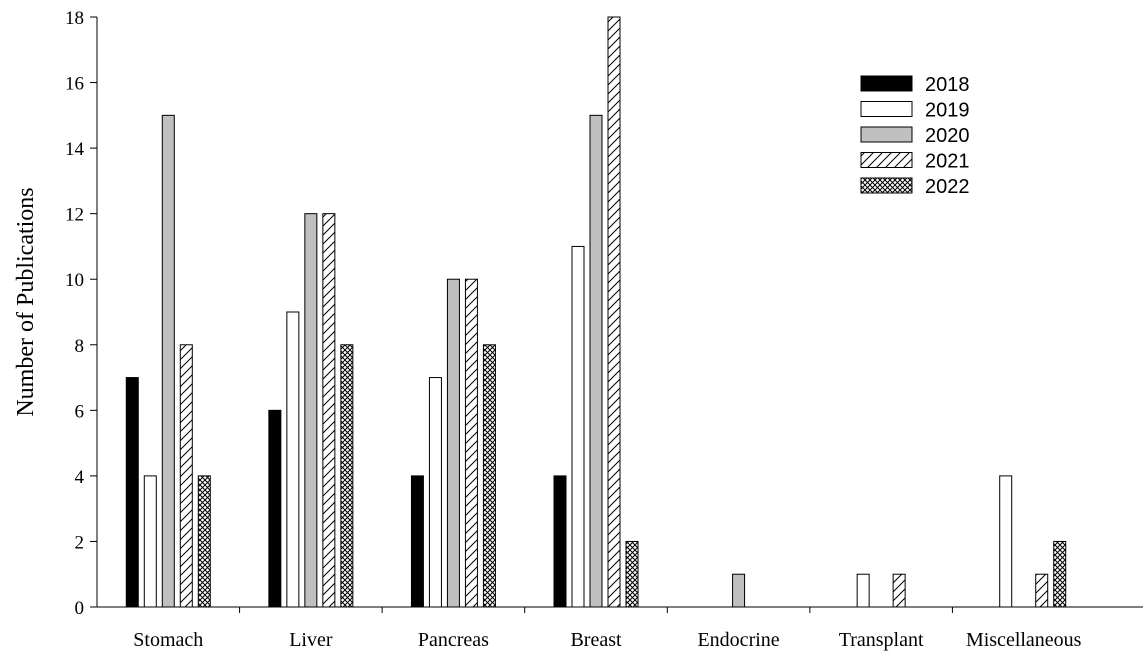 Image resolution: width=1144 pixels, height=657 pixels. I want to click on y-tick-label: 18, so click(74, 18).